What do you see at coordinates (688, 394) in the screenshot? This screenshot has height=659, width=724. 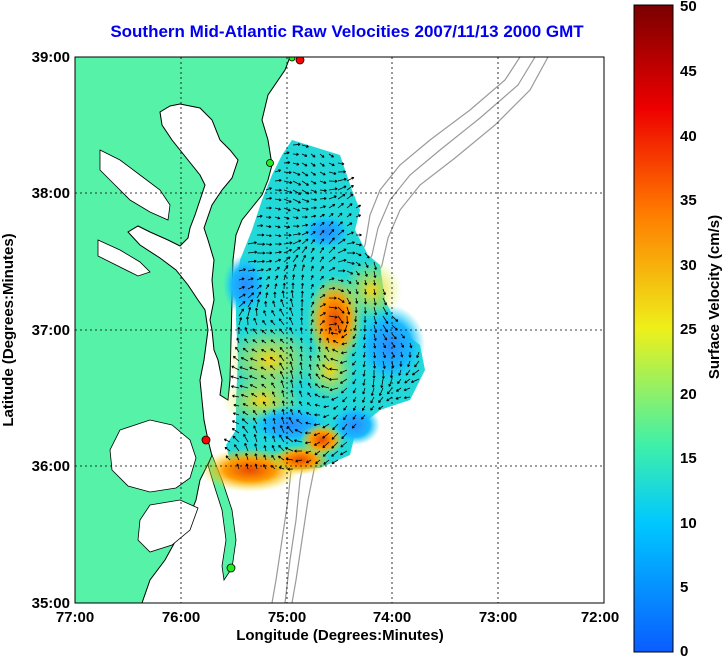 I see `colorbar-tick-label: 20` at bounding box center [688, 394].